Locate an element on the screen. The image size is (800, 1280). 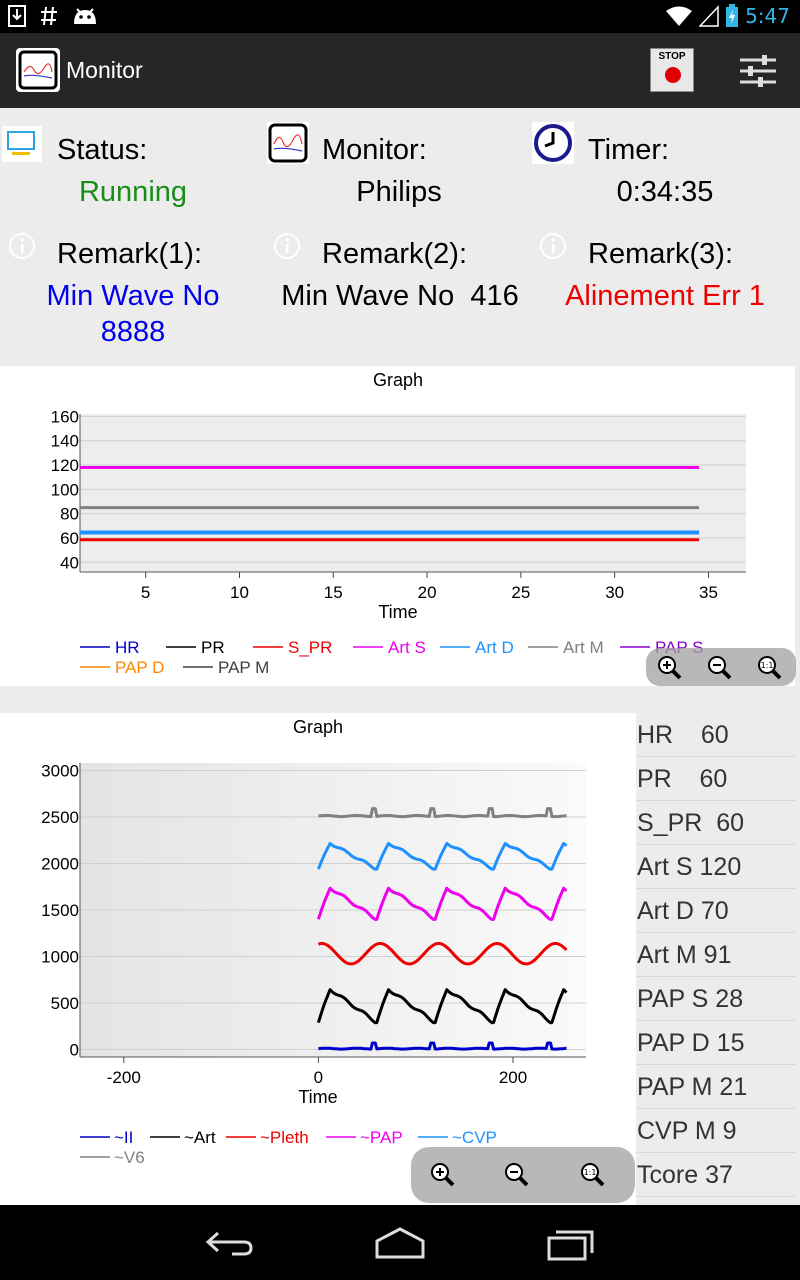
waveform-pap is located at coordinates (442, 903).